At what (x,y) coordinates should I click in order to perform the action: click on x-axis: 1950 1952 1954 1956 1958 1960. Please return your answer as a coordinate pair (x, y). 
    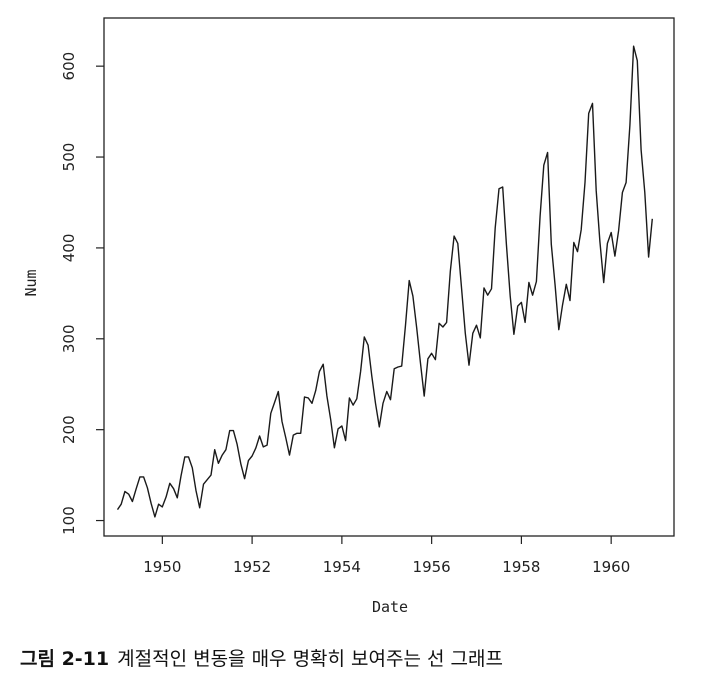
    Looking at the image, I should click on (386, 556).